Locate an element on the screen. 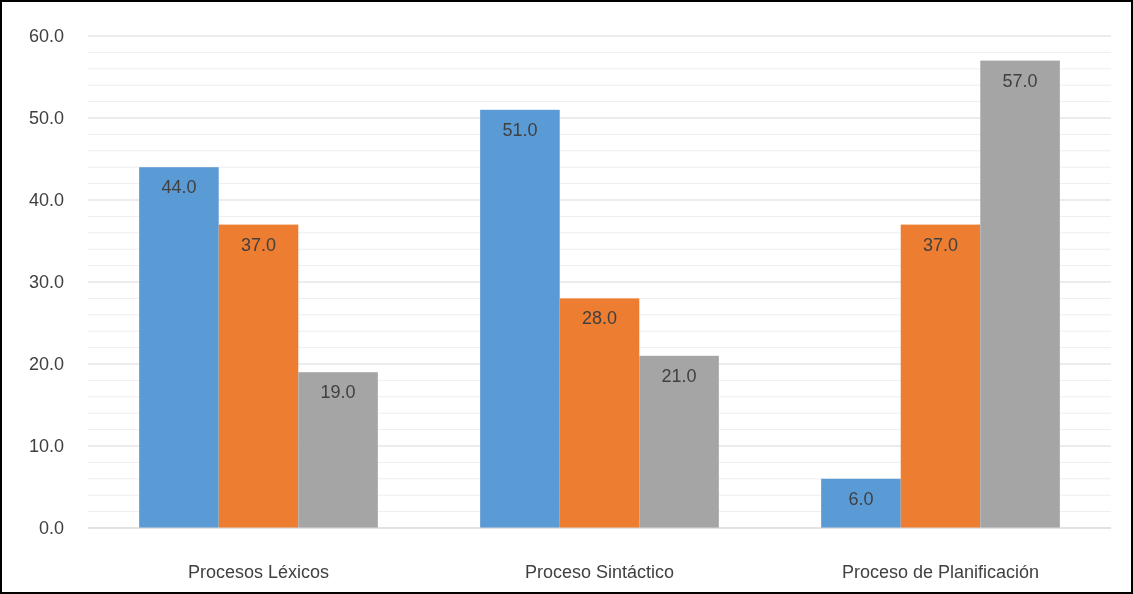 The width and height of the screenshot is (1133, 594). data-label: 28.0 is located at coordinates (599, 318).